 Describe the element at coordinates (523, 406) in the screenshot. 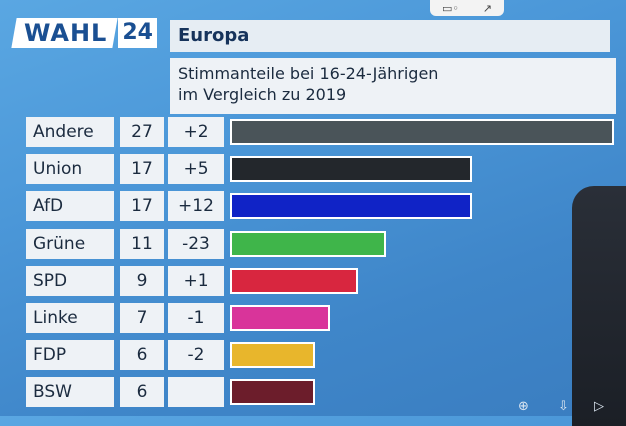

I see `zoom-icon: ⊕` at that location.